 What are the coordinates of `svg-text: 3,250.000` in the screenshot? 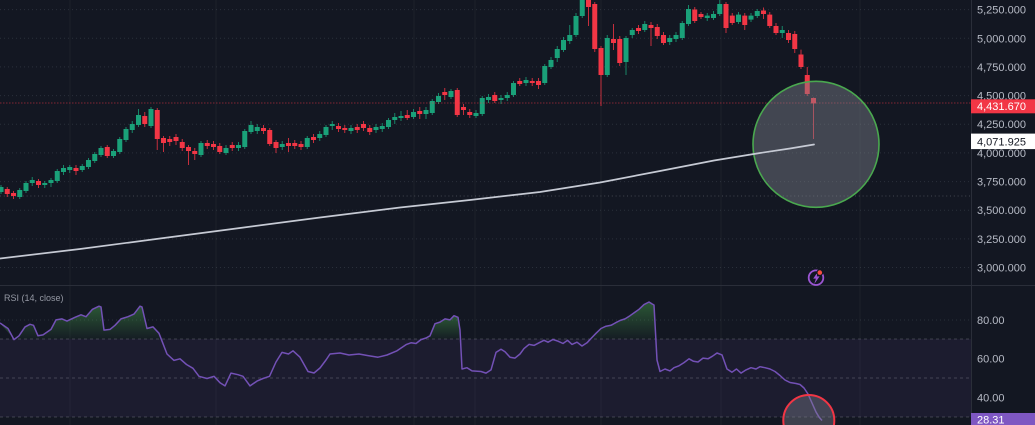 It's located at (1001, 240).